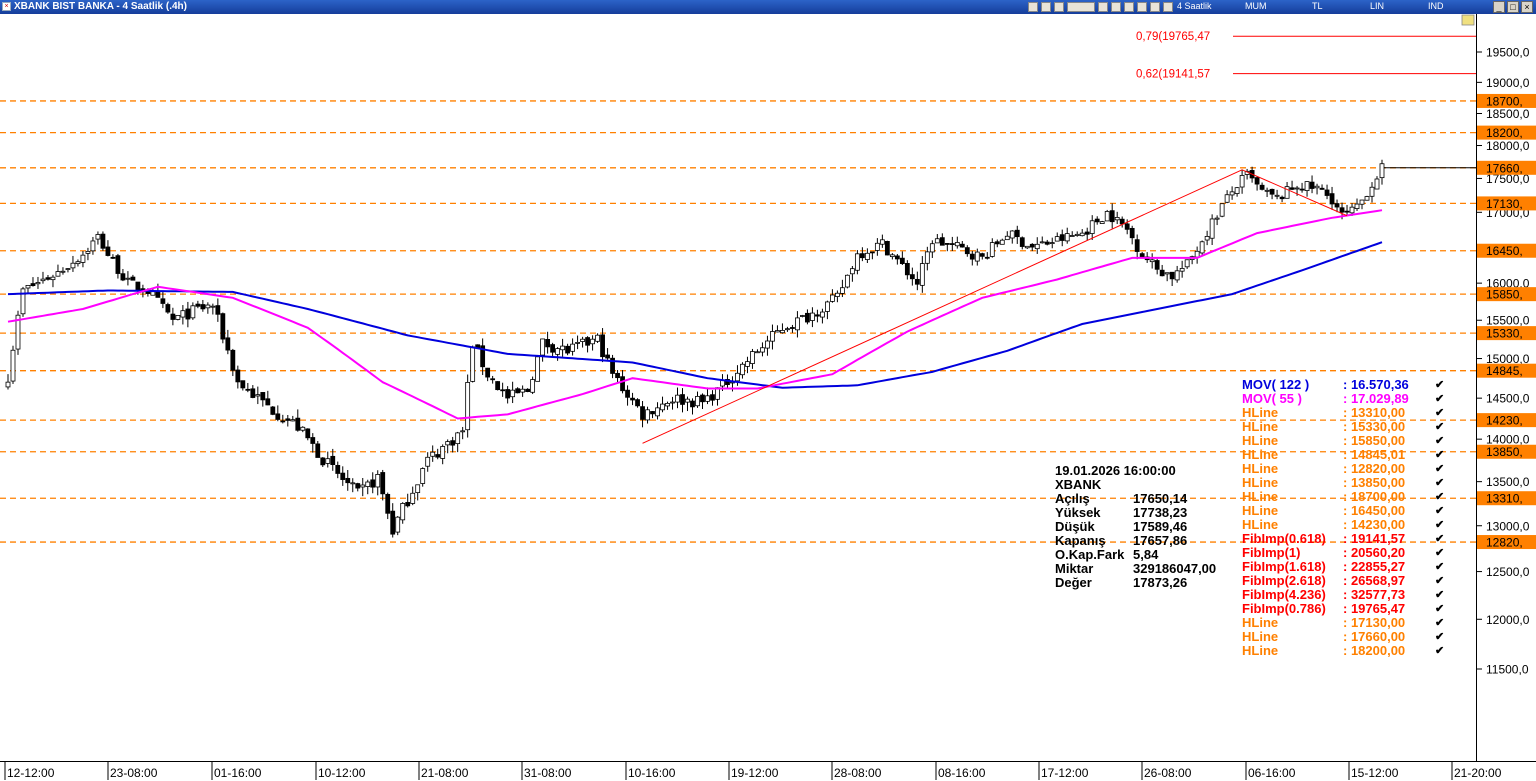  Describe the element at coordinates (1508, 359) in the screenshot. I see `y-axis-tick-label: 15000,0` at that location.